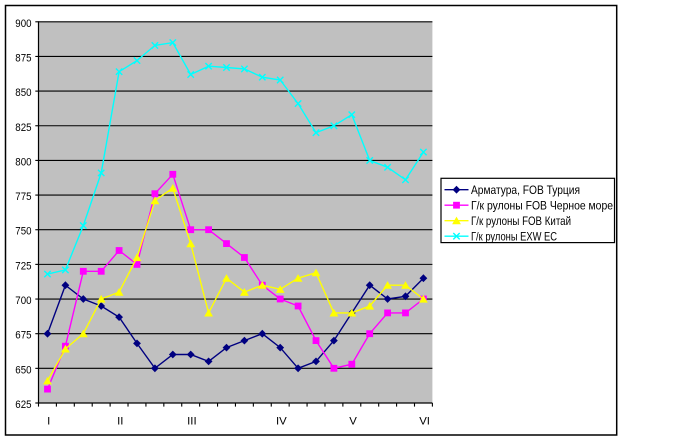  What do you see at coordinates (23, 197) in the screenshot?
I see `svg-text: 775` at bounding box center [23, 197].